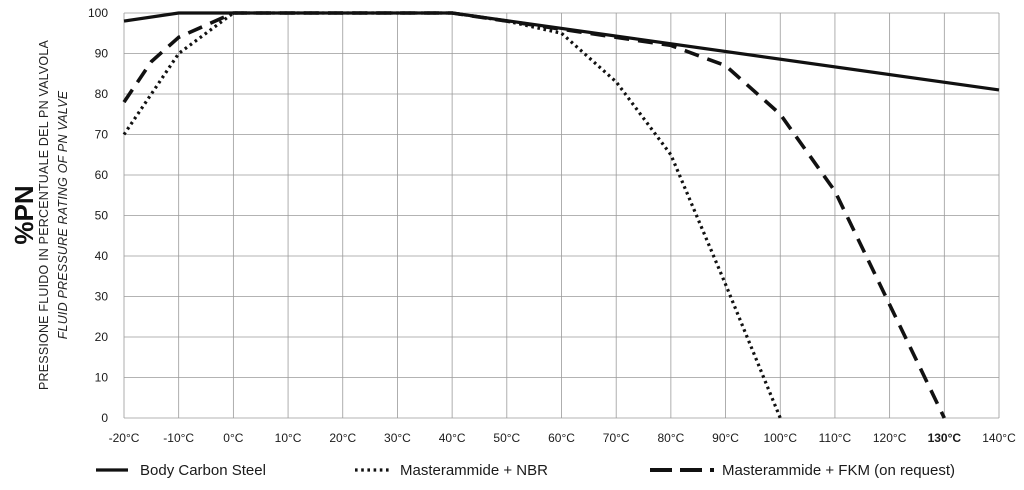  I want to click on x-tick-label: 60°C, so click(561, 438).